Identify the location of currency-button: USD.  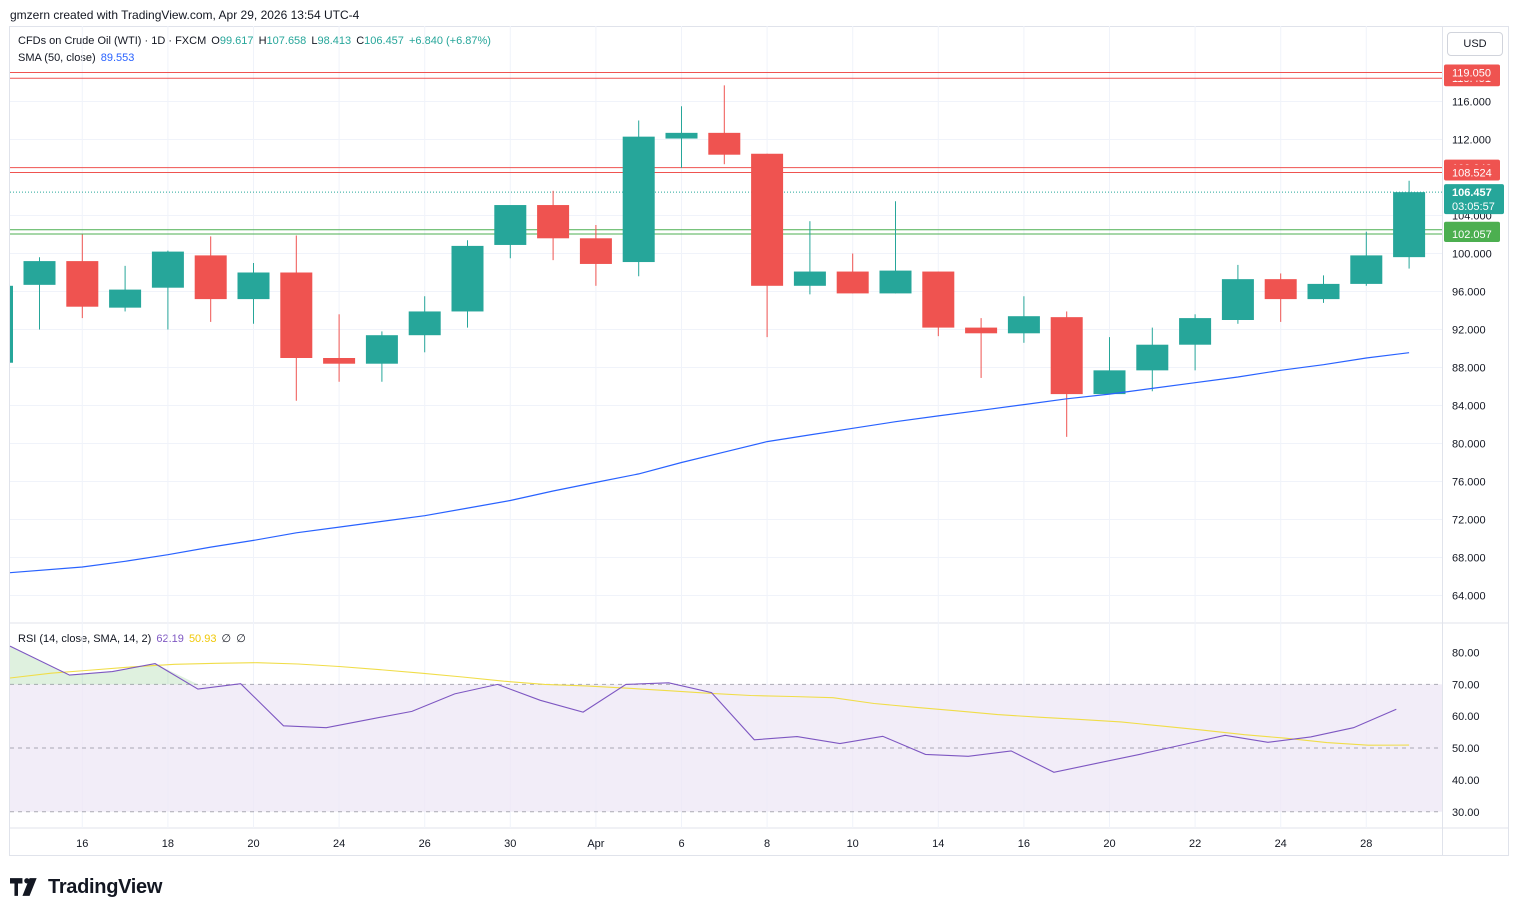
(1475, 44).